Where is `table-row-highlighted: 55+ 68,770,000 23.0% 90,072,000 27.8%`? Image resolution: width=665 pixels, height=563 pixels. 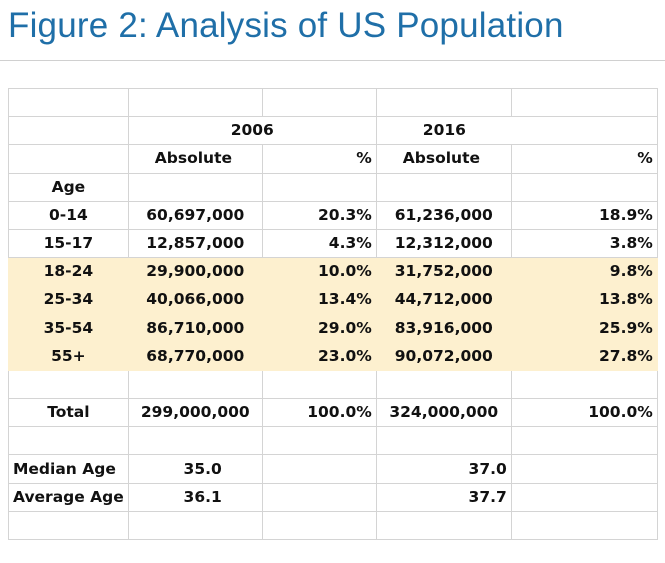
table-row-highlighted: 55+ 68,770,000 23.0% 90,072,000 27.8% is located at coordinates (333, 356).